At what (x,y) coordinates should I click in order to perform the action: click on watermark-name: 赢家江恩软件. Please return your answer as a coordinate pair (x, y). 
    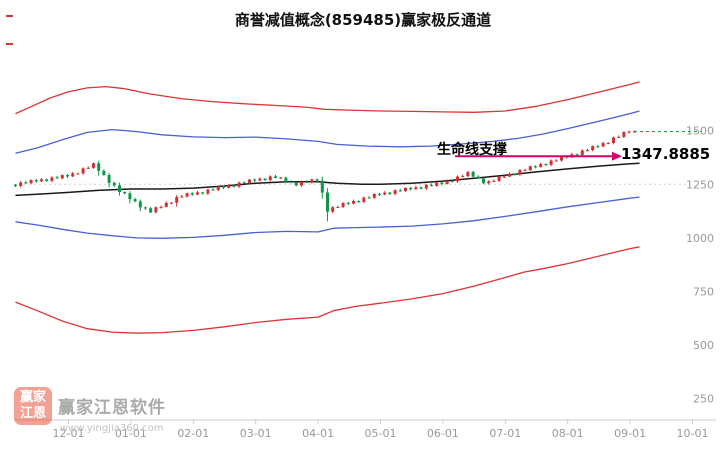
    Looking at the image, I should click on (112, 408).